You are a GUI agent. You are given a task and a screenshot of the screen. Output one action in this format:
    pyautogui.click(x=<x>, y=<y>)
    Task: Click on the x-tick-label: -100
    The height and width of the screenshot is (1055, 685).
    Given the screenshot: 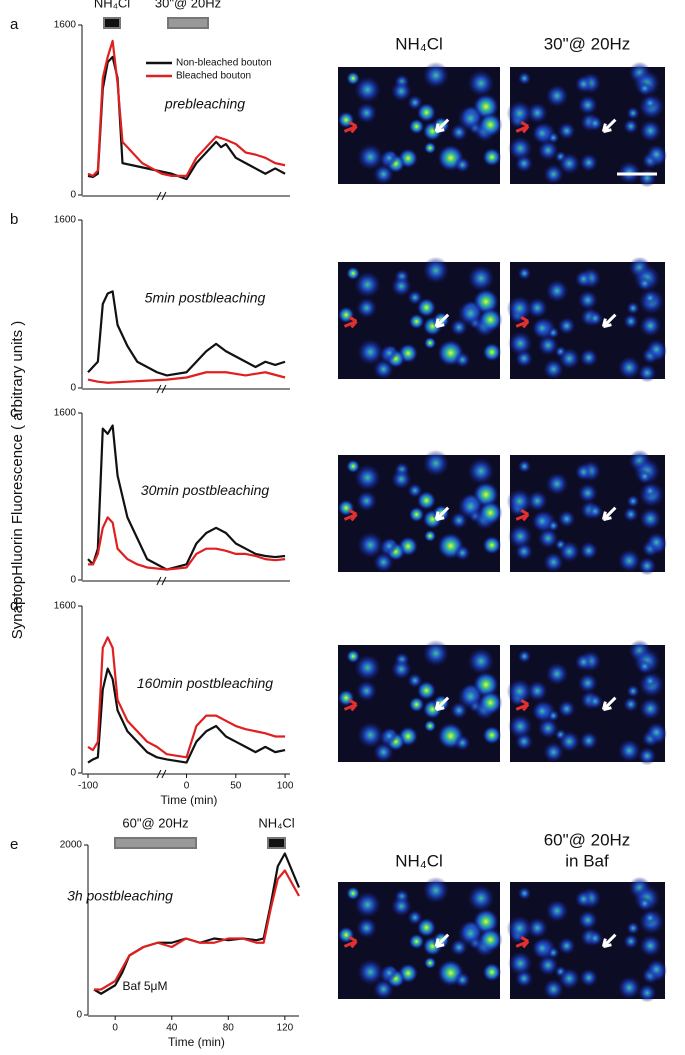 What is the action you would take?
    pyautogui.click(x=88, y=786)
    